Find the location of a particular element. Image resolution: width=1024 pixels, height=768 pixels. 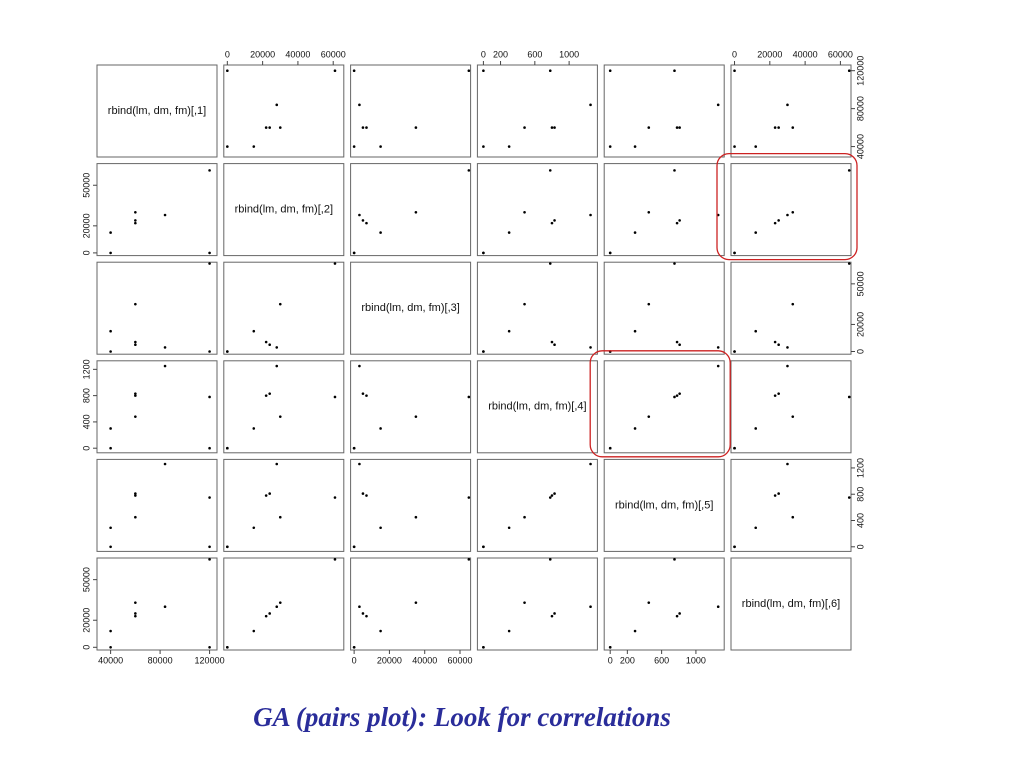

x-tick-label: 0 is located at coordinates (610, 660).